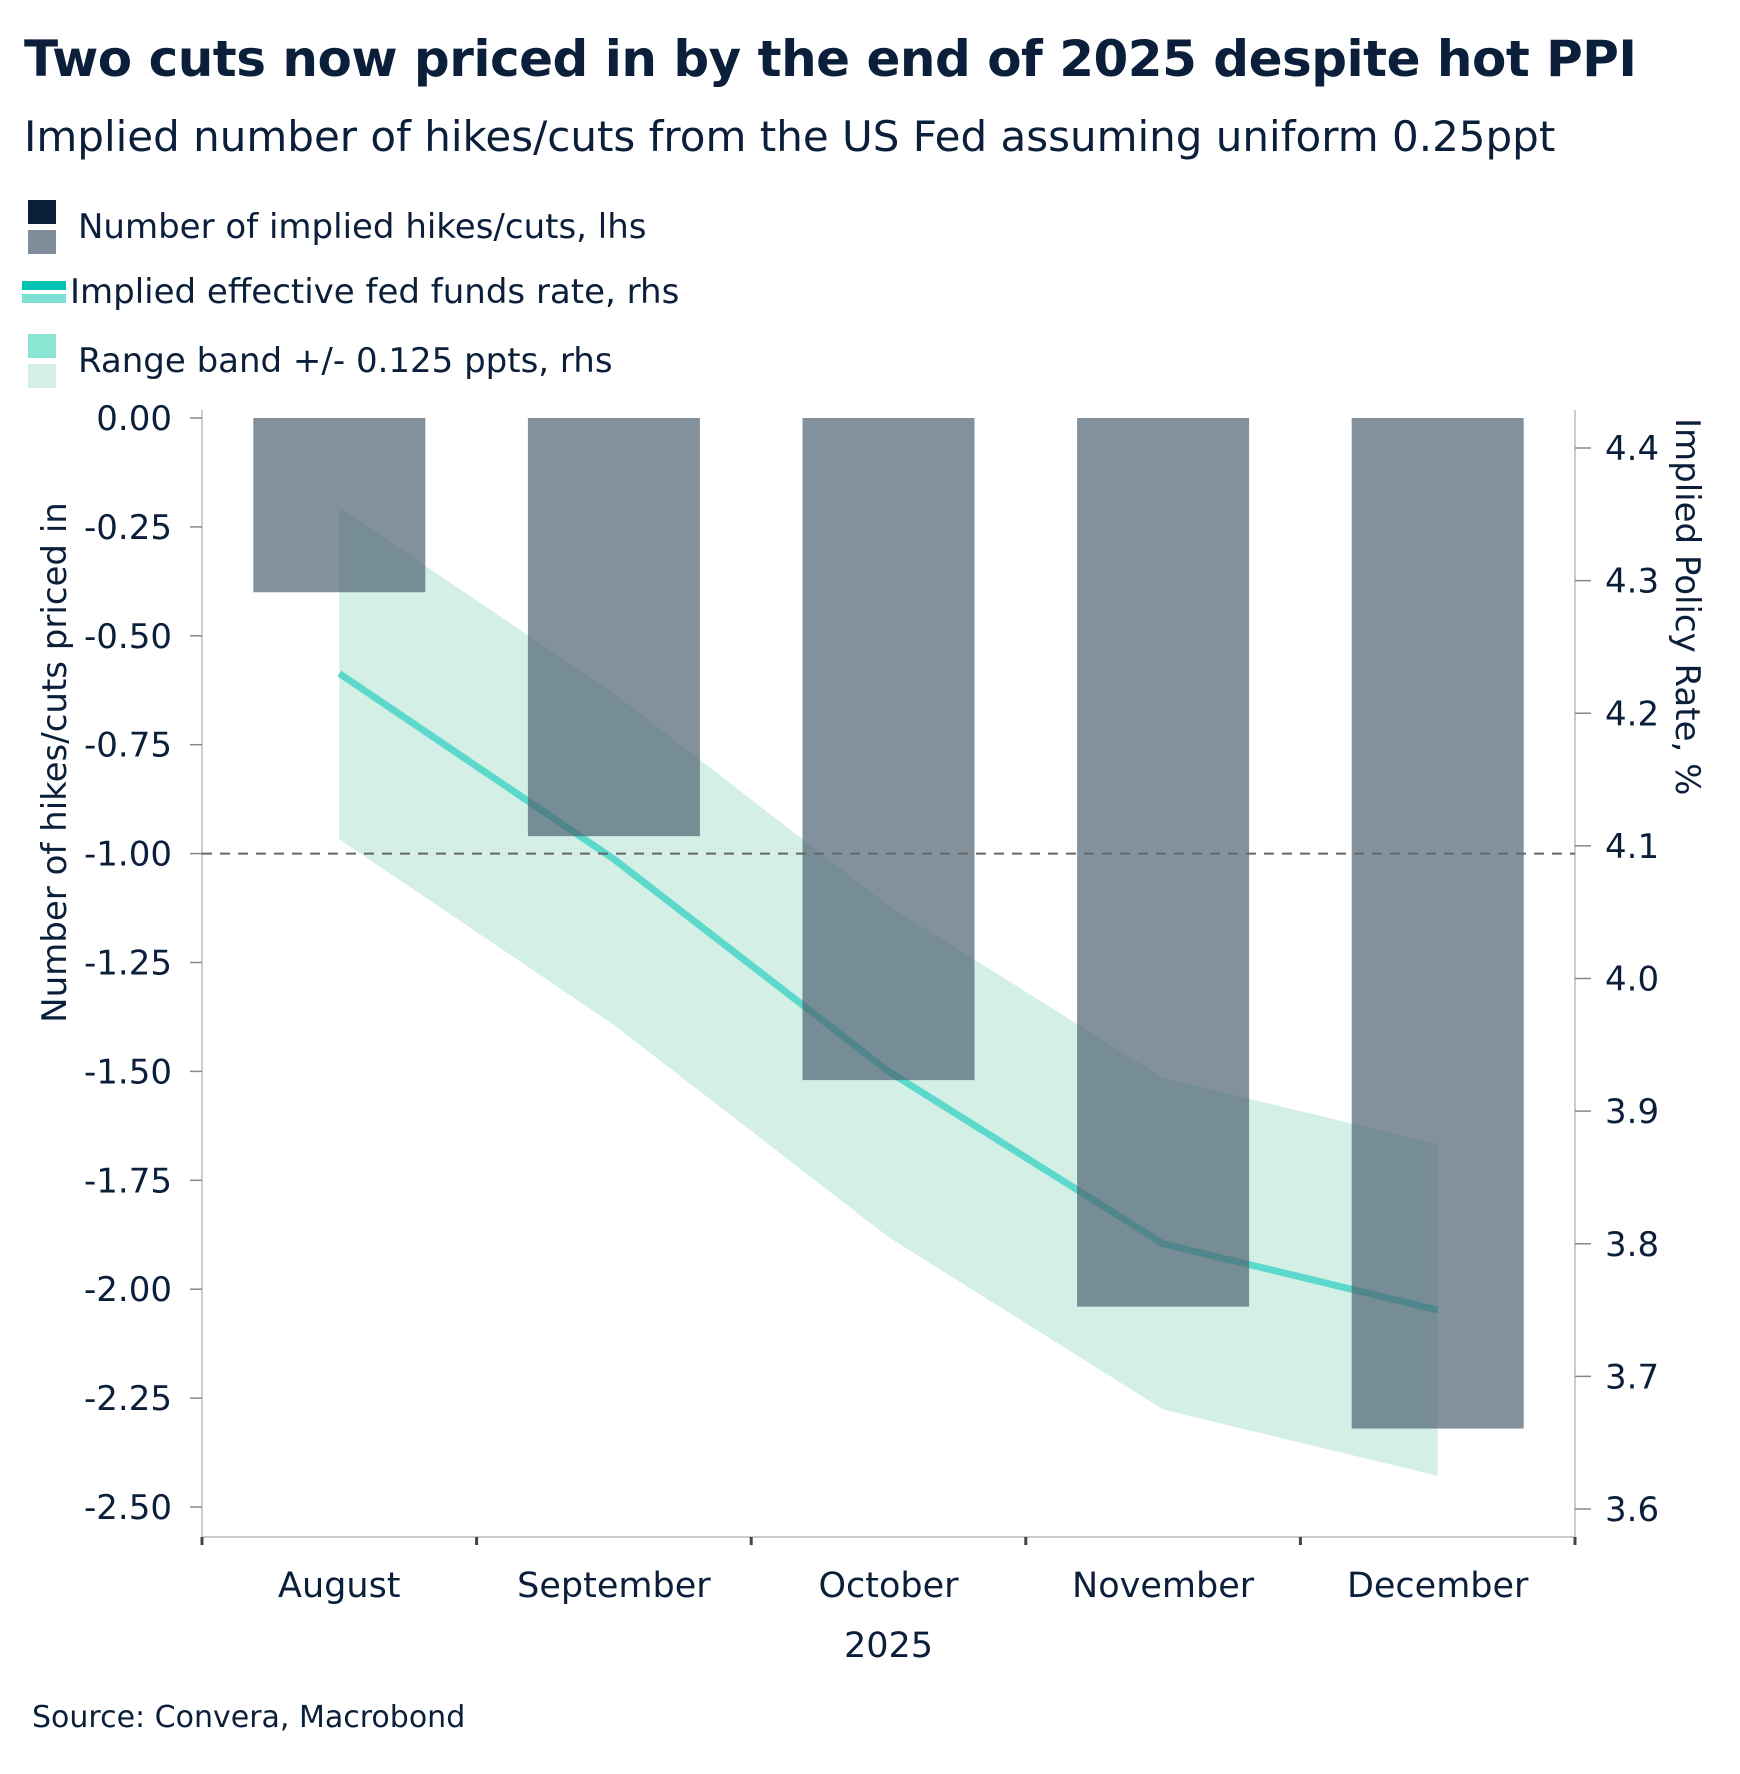  Describe the element at coordinates (128, 637) in the screenshot. I see `left-tick-label: -0.50` at that location.